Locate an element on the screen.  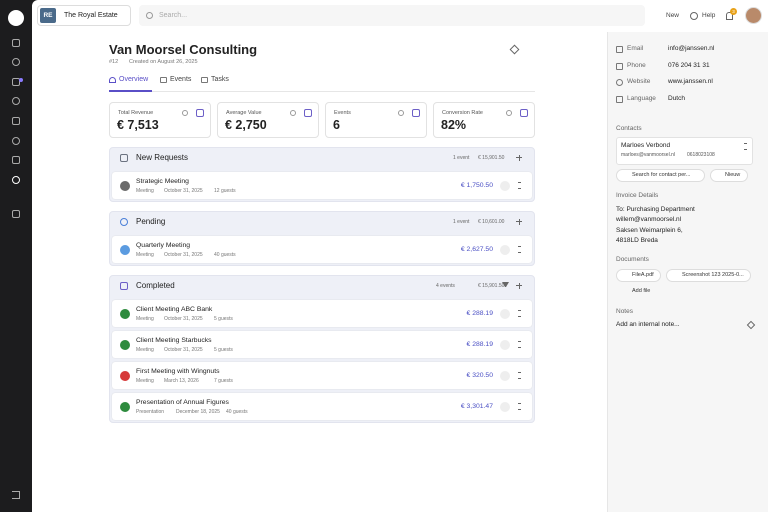
event-date: March 13, 2026 is located at coordinates (181, 381).